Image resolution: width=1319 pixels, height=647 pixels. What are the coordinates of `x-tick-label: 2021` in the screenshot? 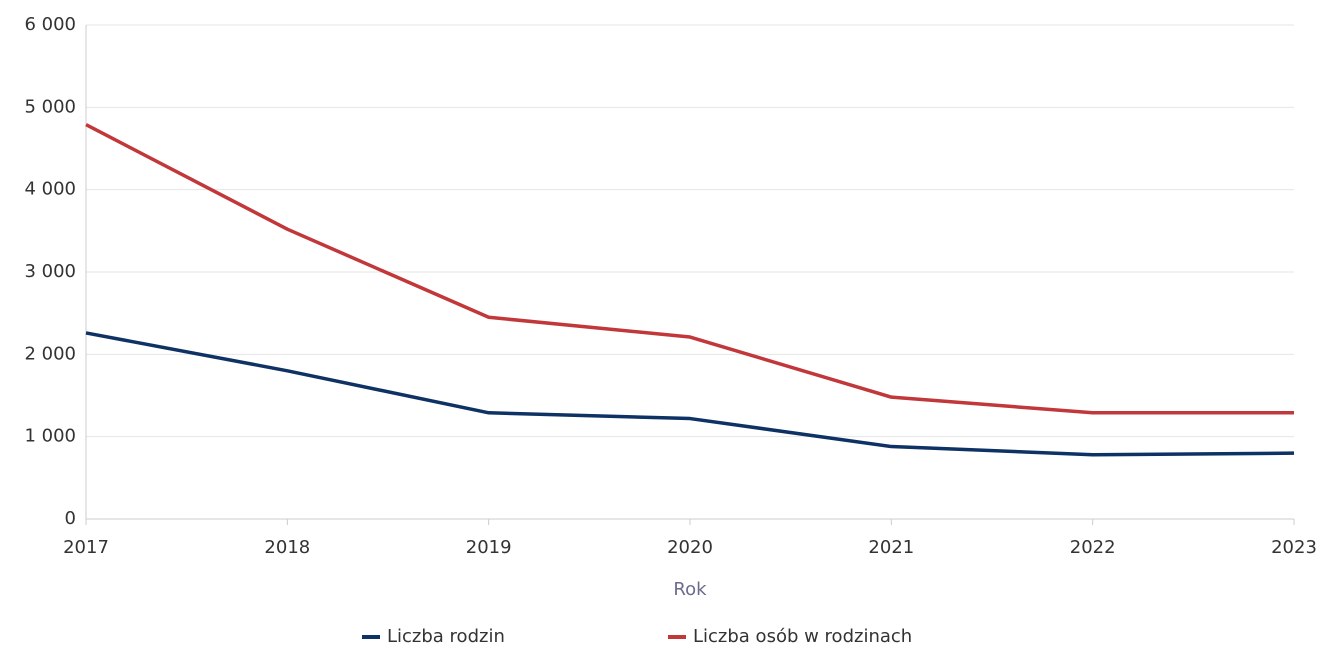 It's located at (891, 547).